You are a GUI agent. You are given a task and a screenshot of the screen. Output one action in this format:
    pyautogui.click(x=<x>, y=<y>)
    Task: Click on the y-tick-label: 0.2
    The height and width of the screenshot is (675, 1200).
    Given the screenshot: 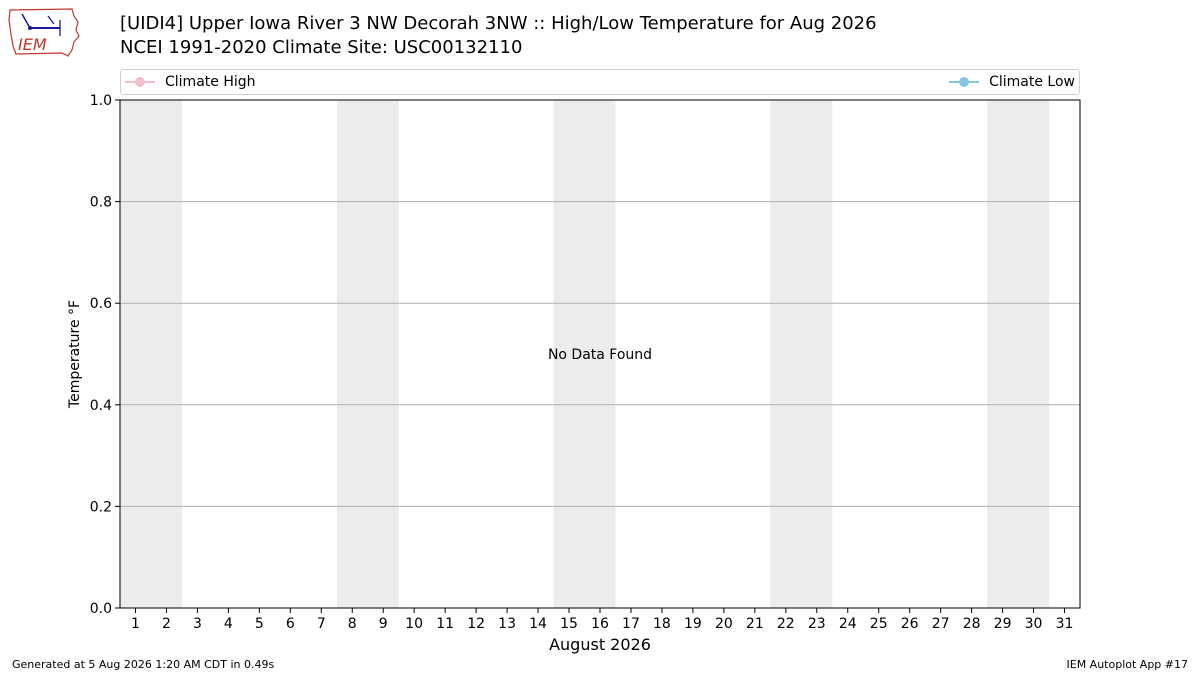 What is the action you would take?
    pyautogui.click(x=101, y=507)
    